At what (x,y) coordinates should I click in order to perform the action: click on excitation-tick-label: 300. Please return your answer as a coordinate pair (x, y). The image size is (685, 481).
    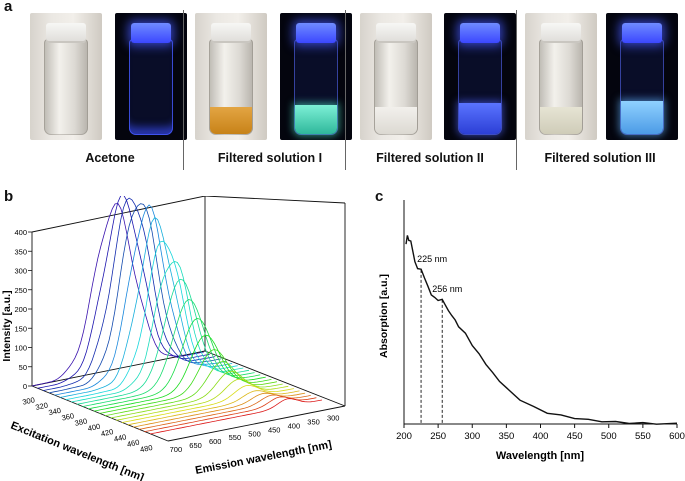
    Looking at the image, I should click on (29, 400).